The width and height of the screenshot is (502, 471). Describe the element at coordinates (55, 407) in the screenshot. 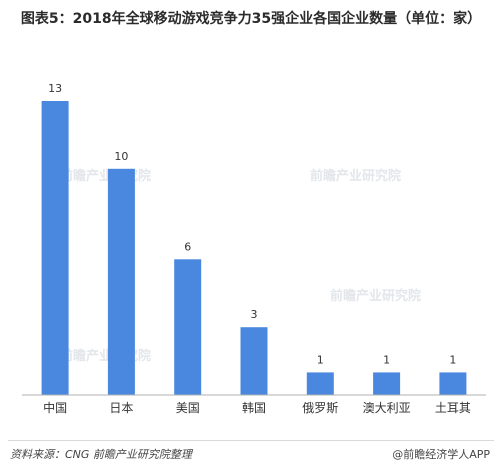

I see `category-label: 中国` at that location.